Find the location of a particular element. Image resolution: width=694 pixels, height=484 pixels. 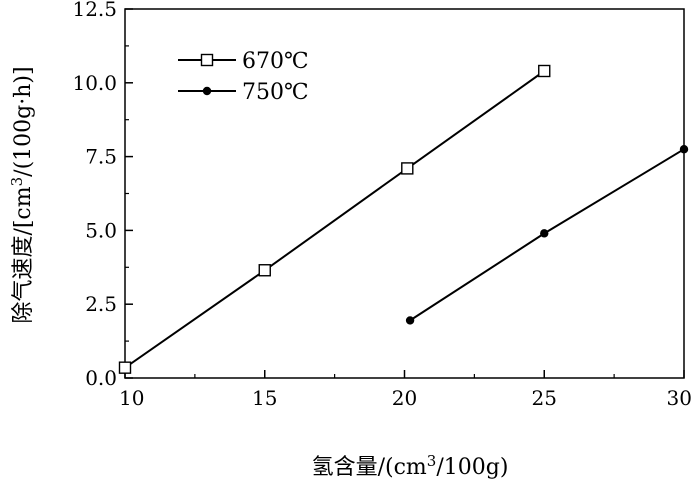

legend: 670℃ 750℃ is located at coordinates (243, 77).